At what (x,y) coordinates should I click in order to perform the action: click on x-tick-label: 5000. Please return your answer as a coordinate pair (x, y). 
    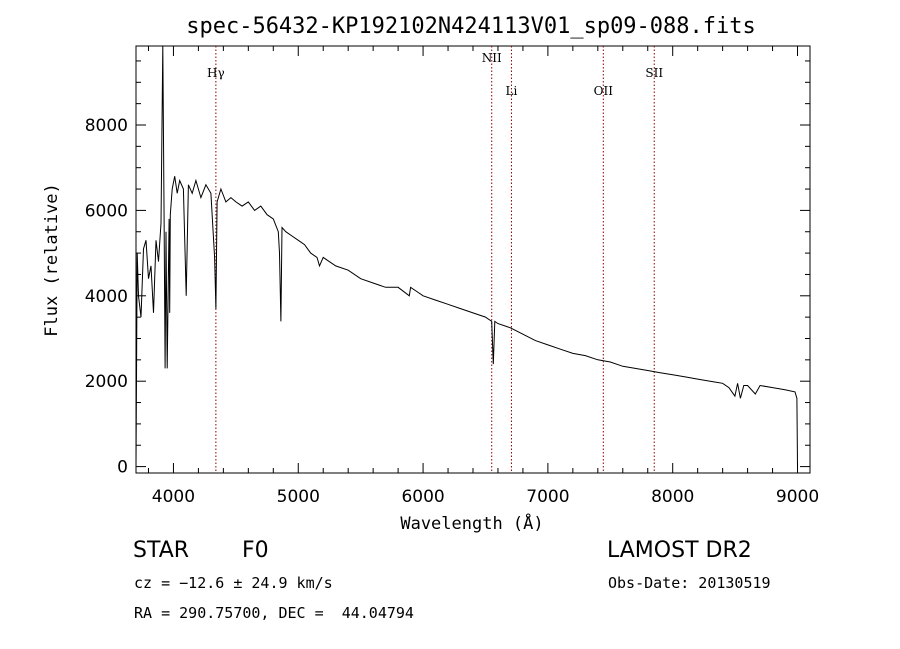
    Looking at the image, I should click on (298, 497).